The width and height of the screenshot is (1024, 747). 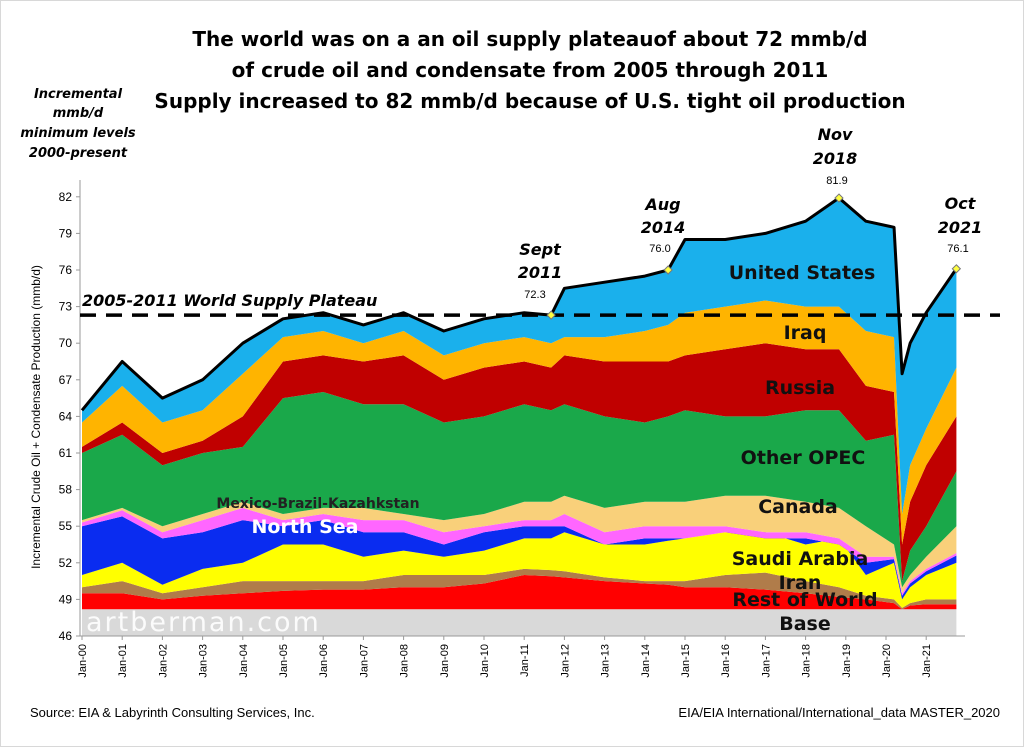 I want to click on annotation-line: Nov, so click(x=835, y=134).